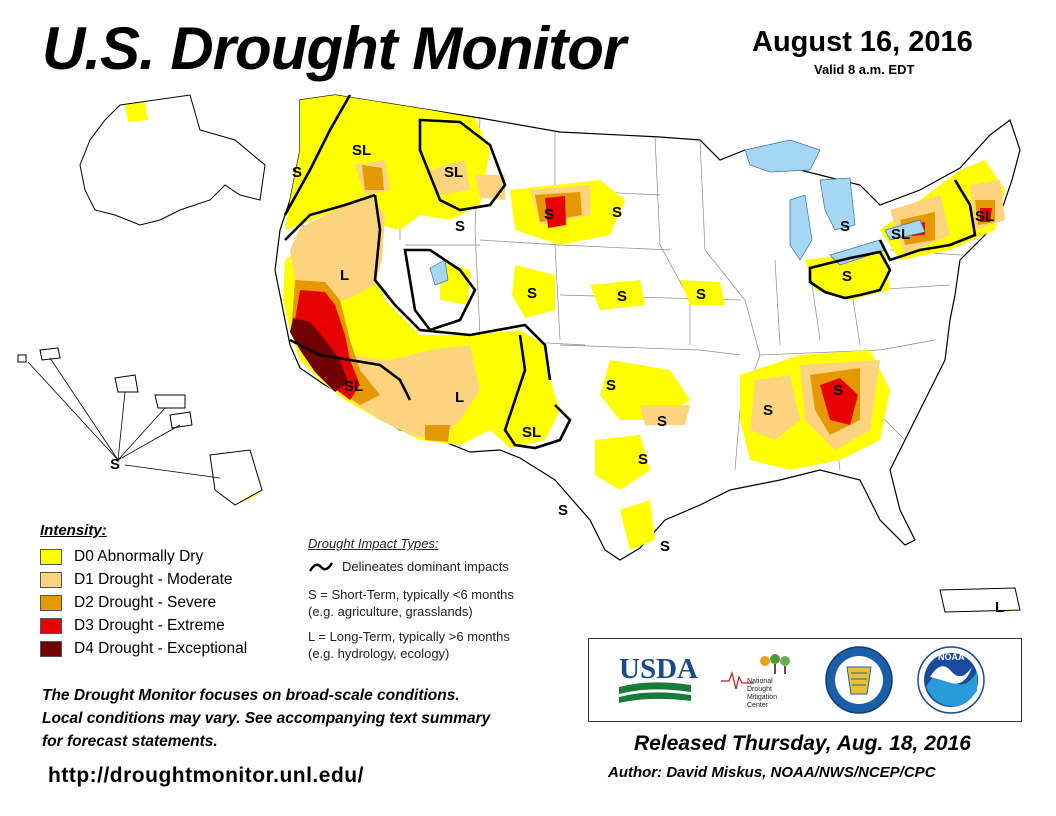 The width and height of the screenshot is (1056, 816). Describe the element at coordinates (379, 653) in the screenshot. I see `long-term-examples: (e.g. hydrology, ecology)` at that location.